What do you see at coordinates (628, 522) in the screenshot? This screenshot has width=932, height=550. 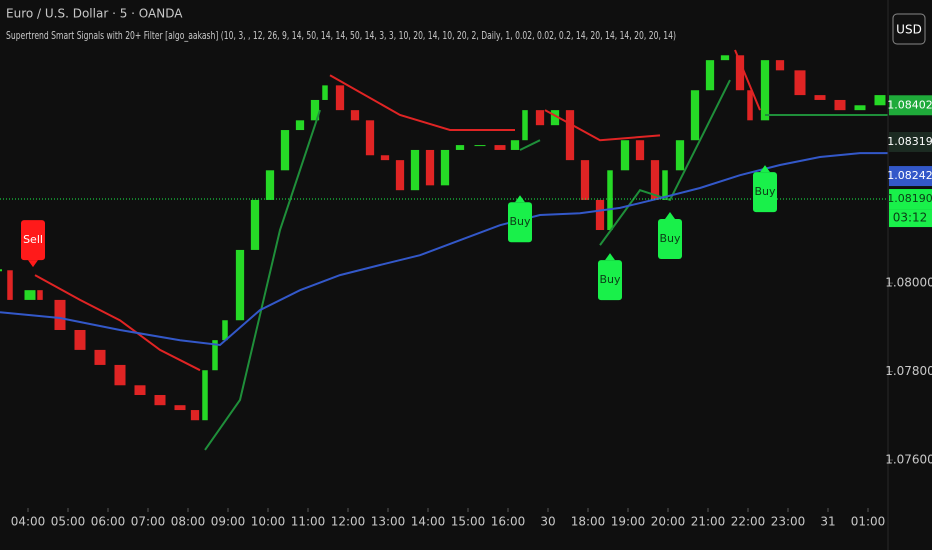 I see `x-tick-label: 19:00` at bounding box center [628, 522].